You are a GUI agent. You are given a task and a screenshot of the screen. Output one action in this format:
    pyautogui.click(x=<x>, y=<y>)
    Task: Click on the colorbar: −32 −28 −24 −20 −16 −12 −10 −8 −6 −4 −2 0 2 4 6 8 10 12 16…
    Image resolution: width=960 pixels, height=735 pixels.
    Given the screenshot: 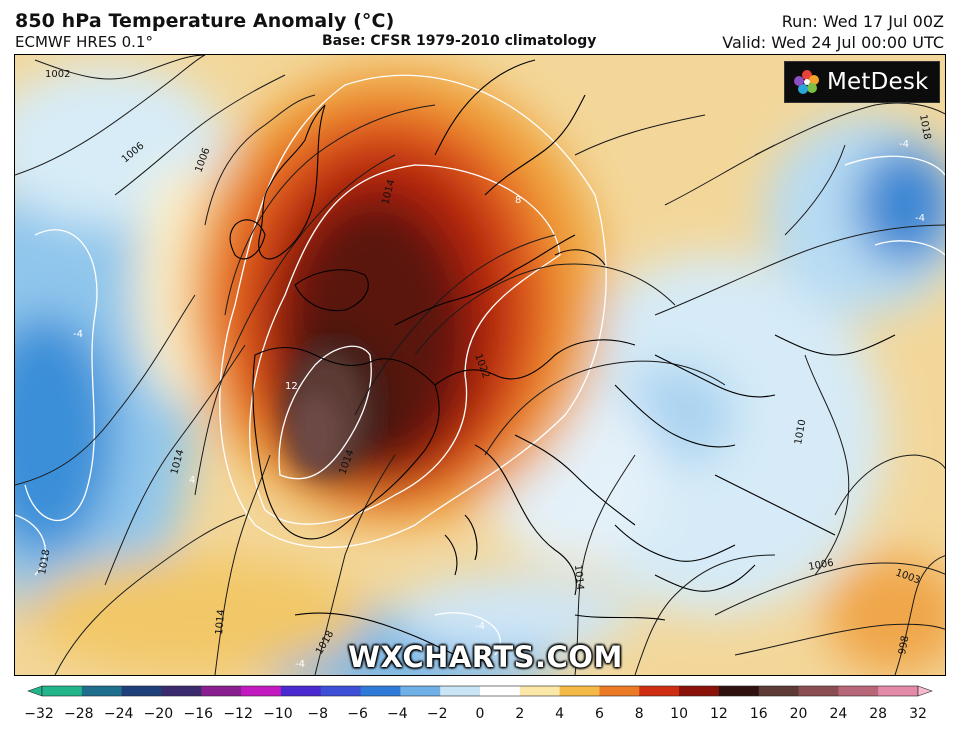 What is the action you would take?
    pyautogui.click(x=478, y=703)
    